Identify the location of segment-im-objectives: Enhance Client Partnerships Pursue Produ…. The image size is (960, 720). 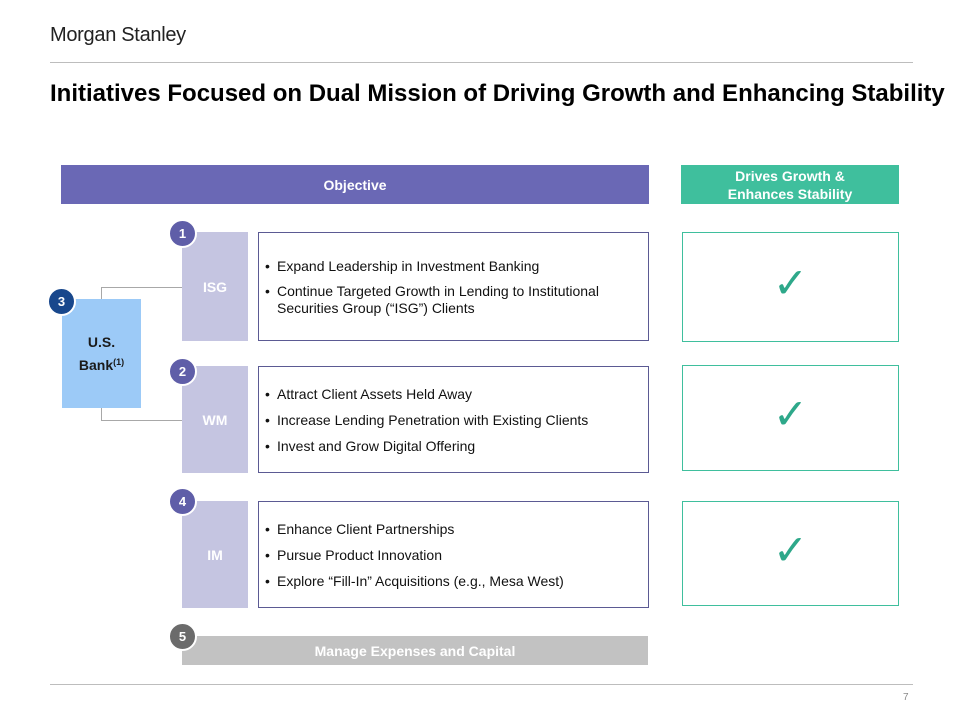
(453, 554).